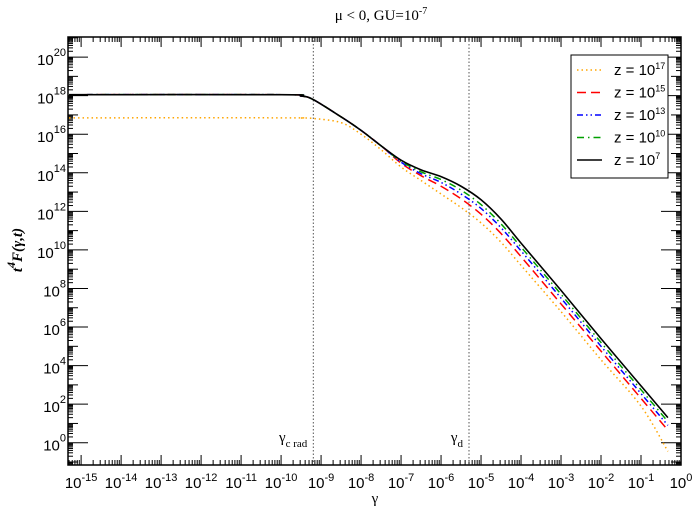  Describe the element at coordinates (321, 482) in the screenshot. I see `x-tick-label: 10⁻⁹` at that location.